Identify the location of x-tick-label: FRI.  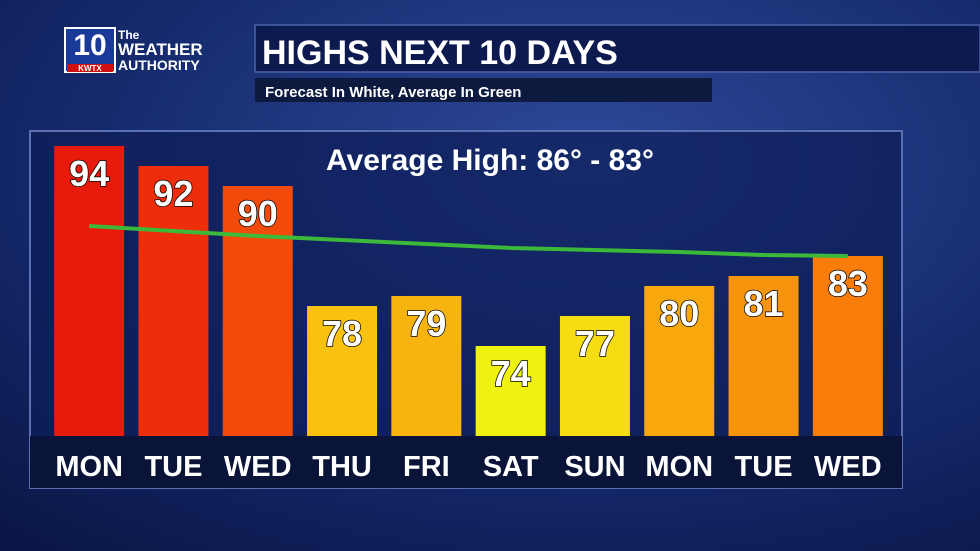
(426, 467).